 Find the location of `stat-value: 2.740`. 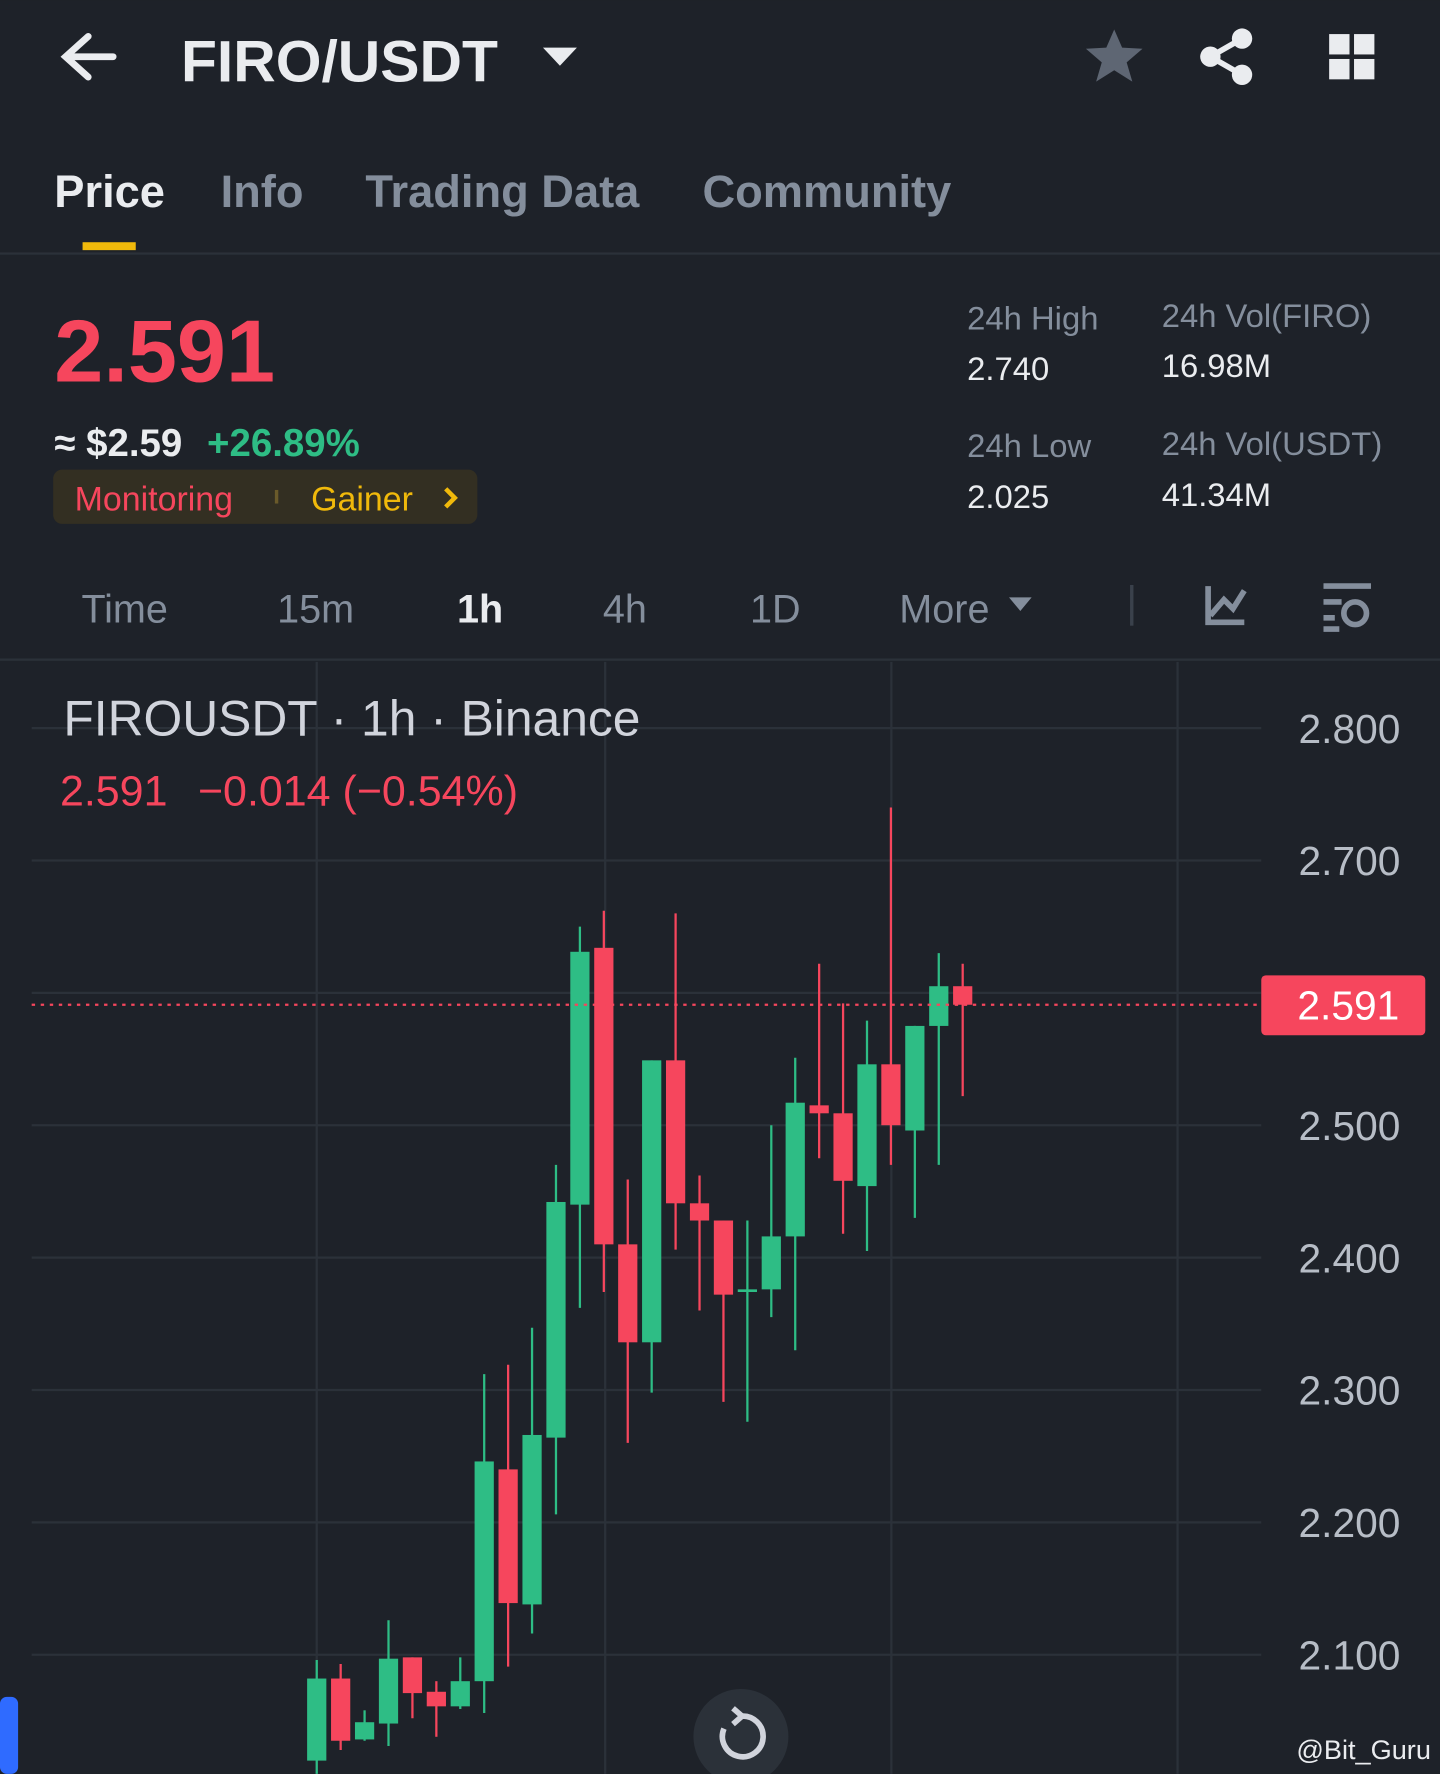

stat-value: 2.740 is located at coordinates (1008, 368).